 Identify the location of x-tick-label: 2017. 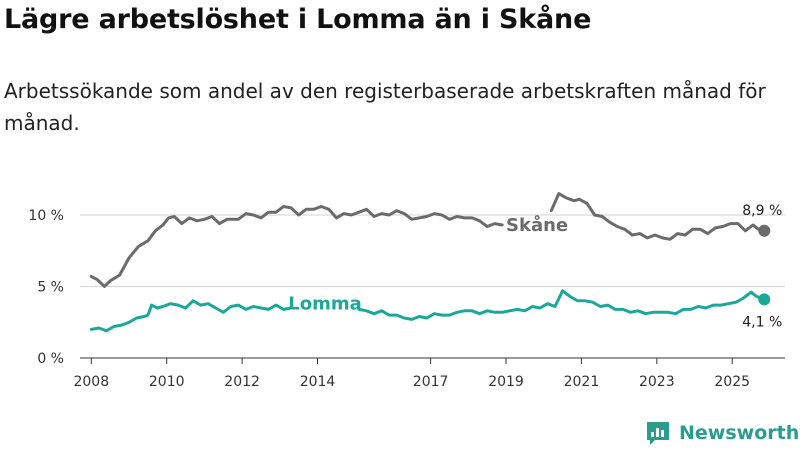
(431, 382).